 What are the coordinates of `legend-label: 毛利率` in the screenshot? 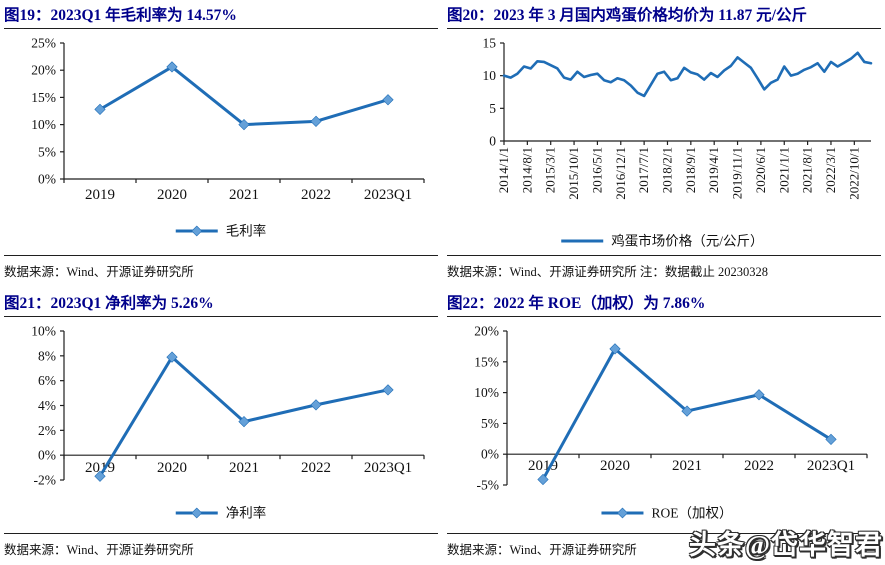 It's located at (246, 231).